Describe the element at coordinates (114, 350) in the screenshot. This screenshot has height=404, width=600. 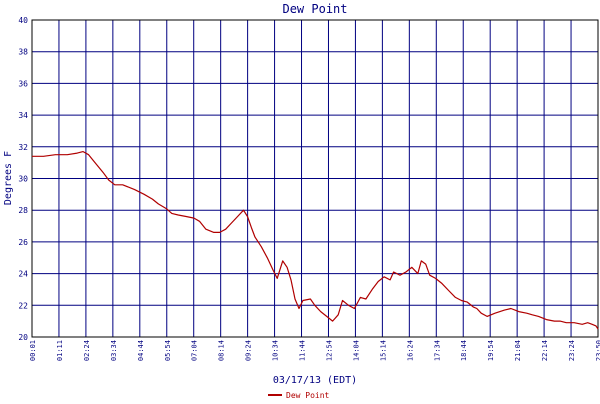
I see `x-tick-label: 03:34` at that location.